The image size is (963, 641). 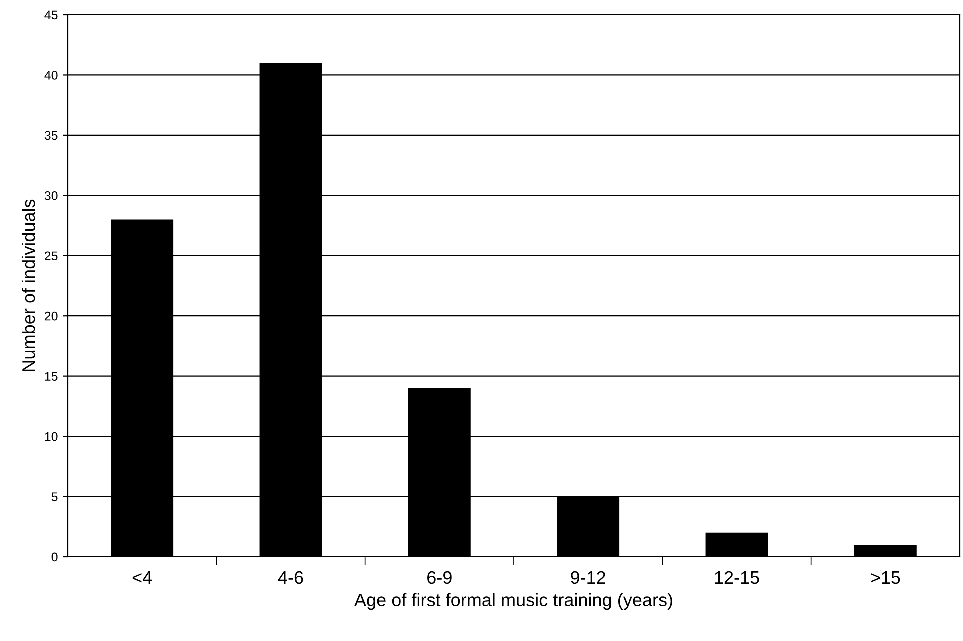 I want to click on x-tick-label: <4, so click(x=142, y=578).